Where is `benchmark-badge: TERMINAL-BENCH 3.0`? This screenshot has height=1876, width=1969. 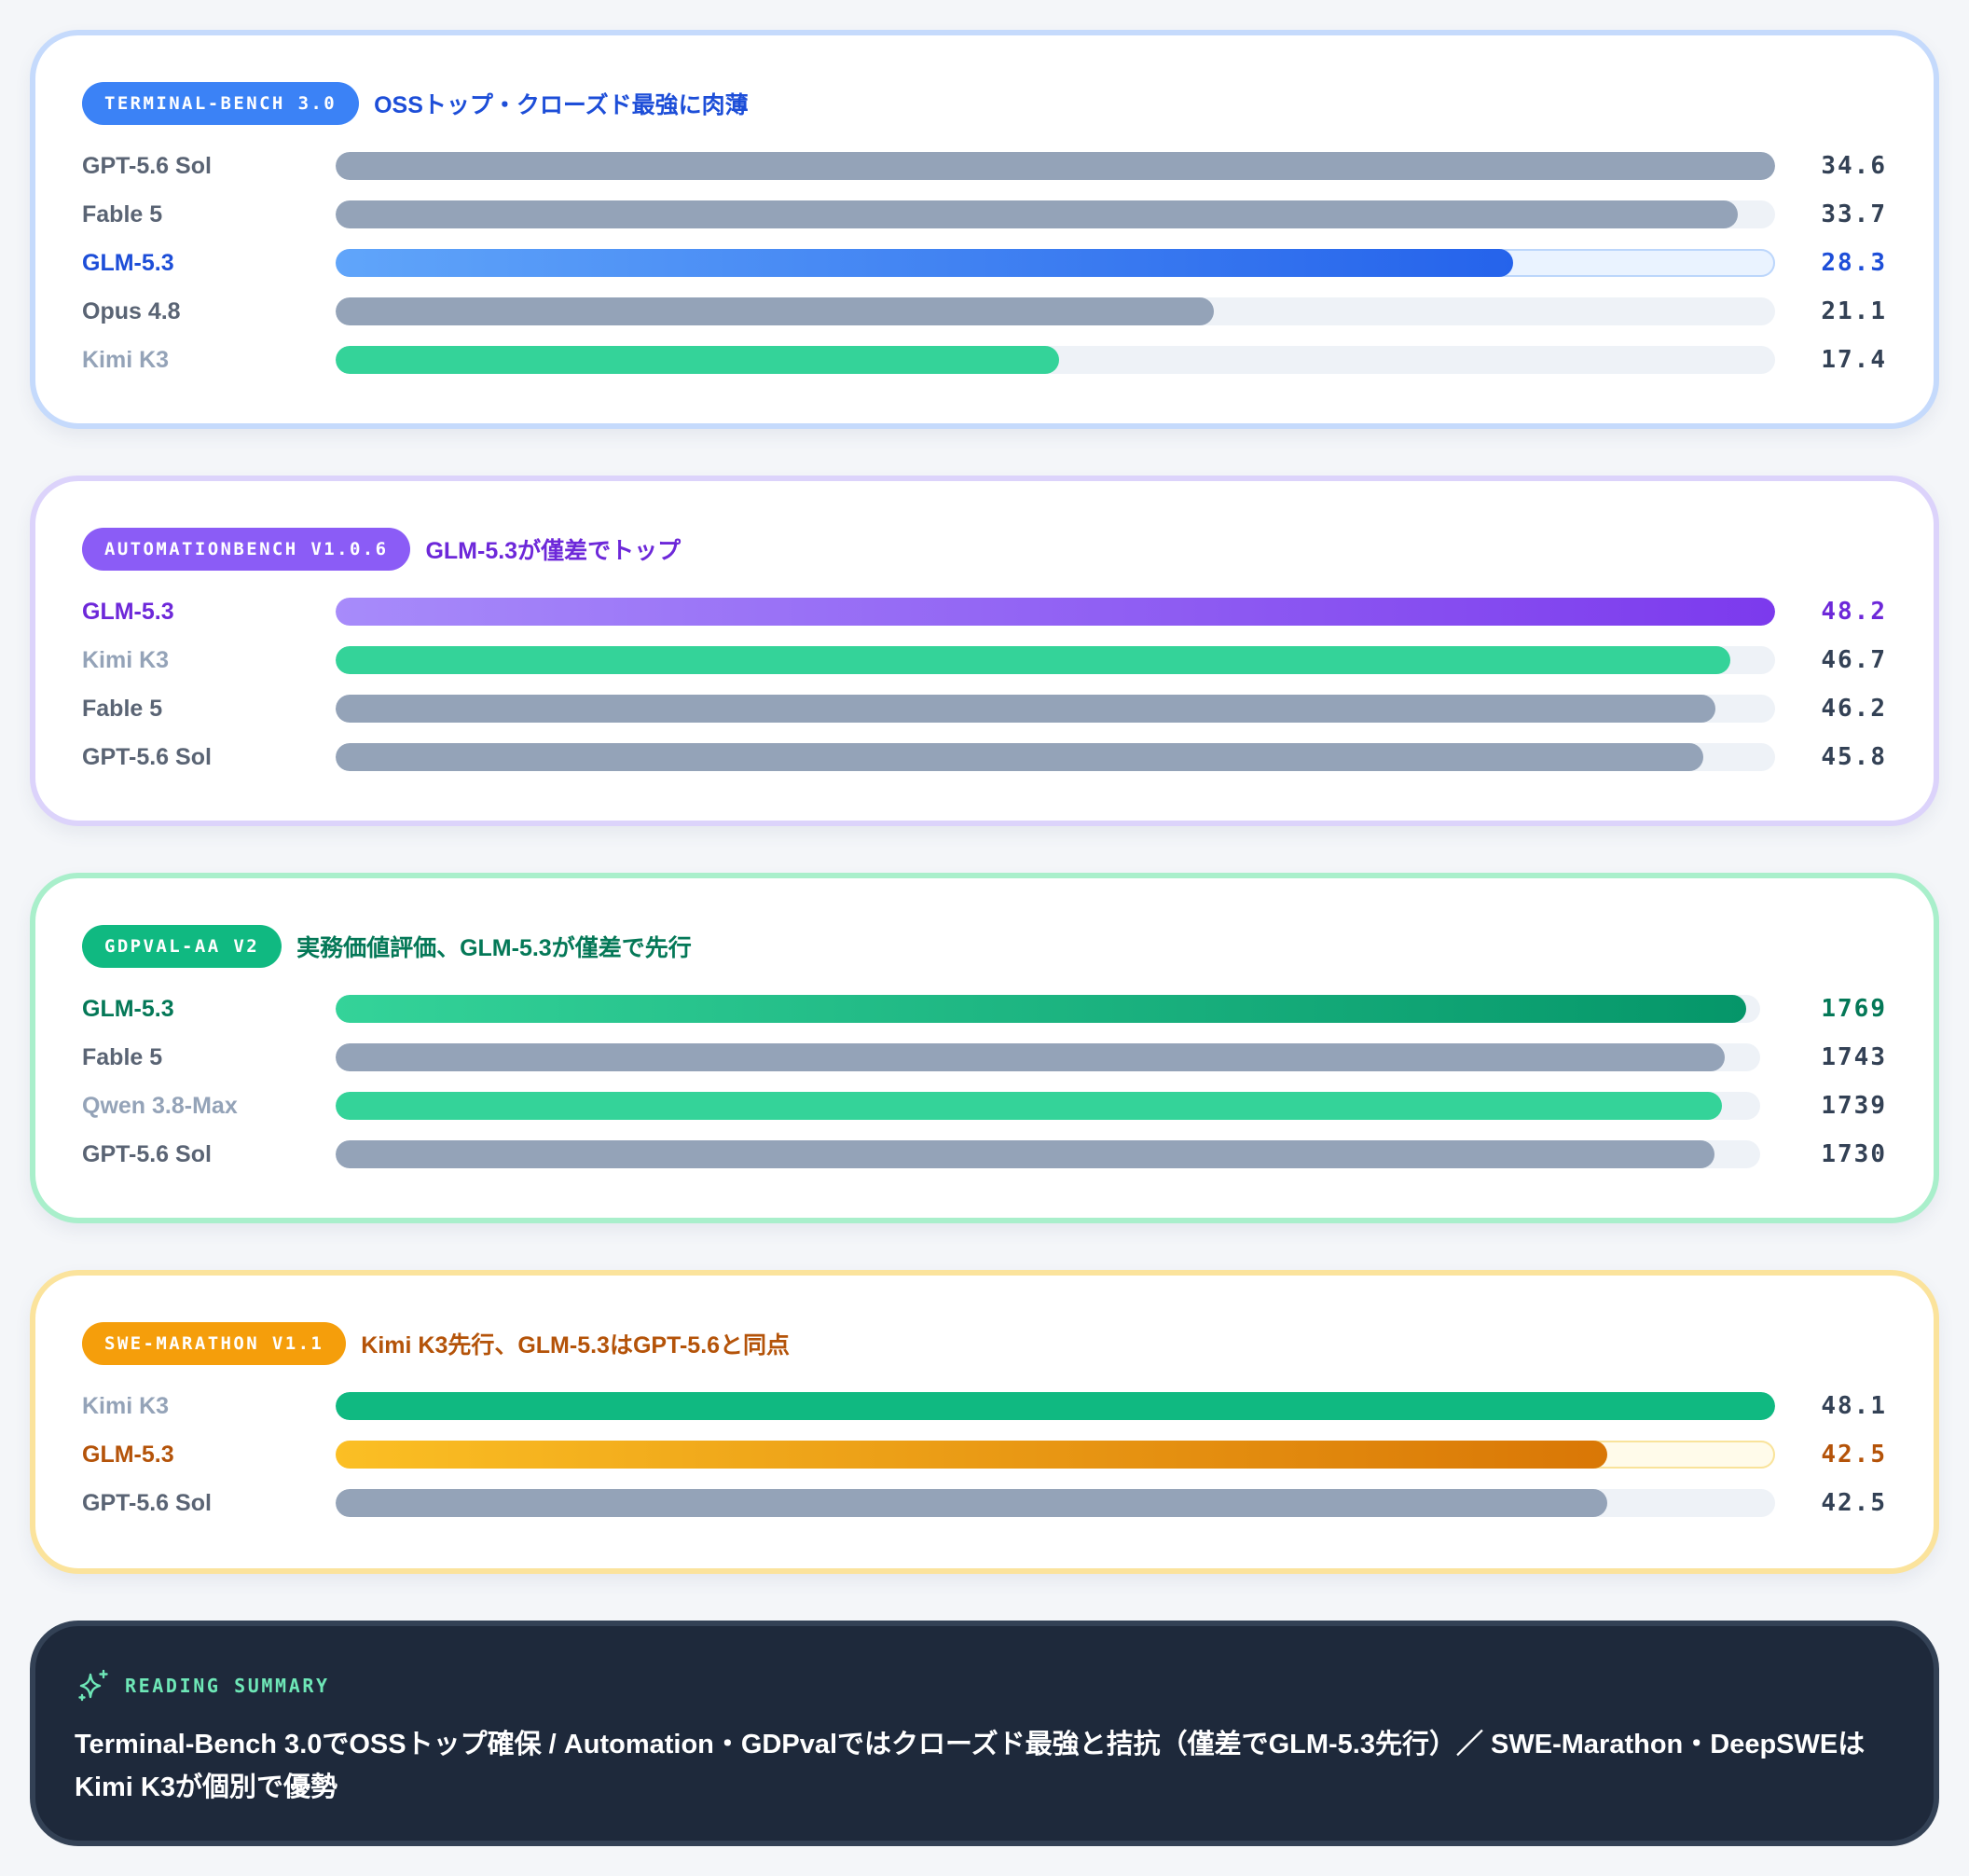 benchmark-badge: TERMINAL-BENCH 3.0 is located at coordinates (221, 104).